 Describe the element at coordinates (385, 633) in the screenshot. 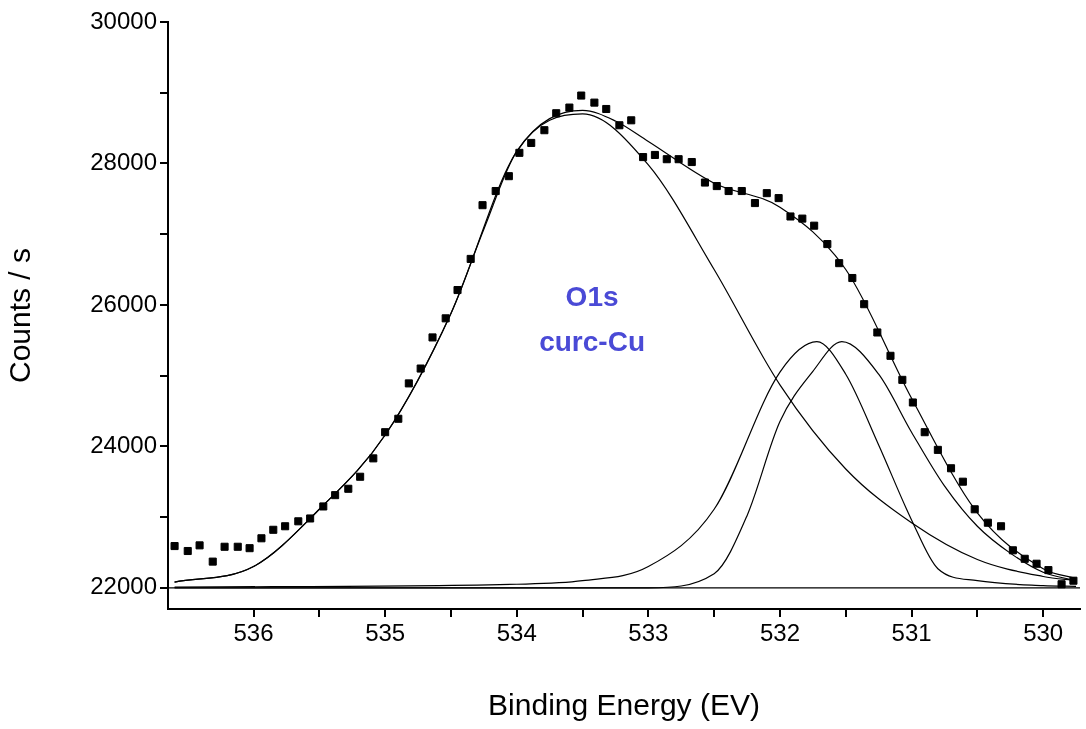

I see `x-tick-label: 535` at that location.